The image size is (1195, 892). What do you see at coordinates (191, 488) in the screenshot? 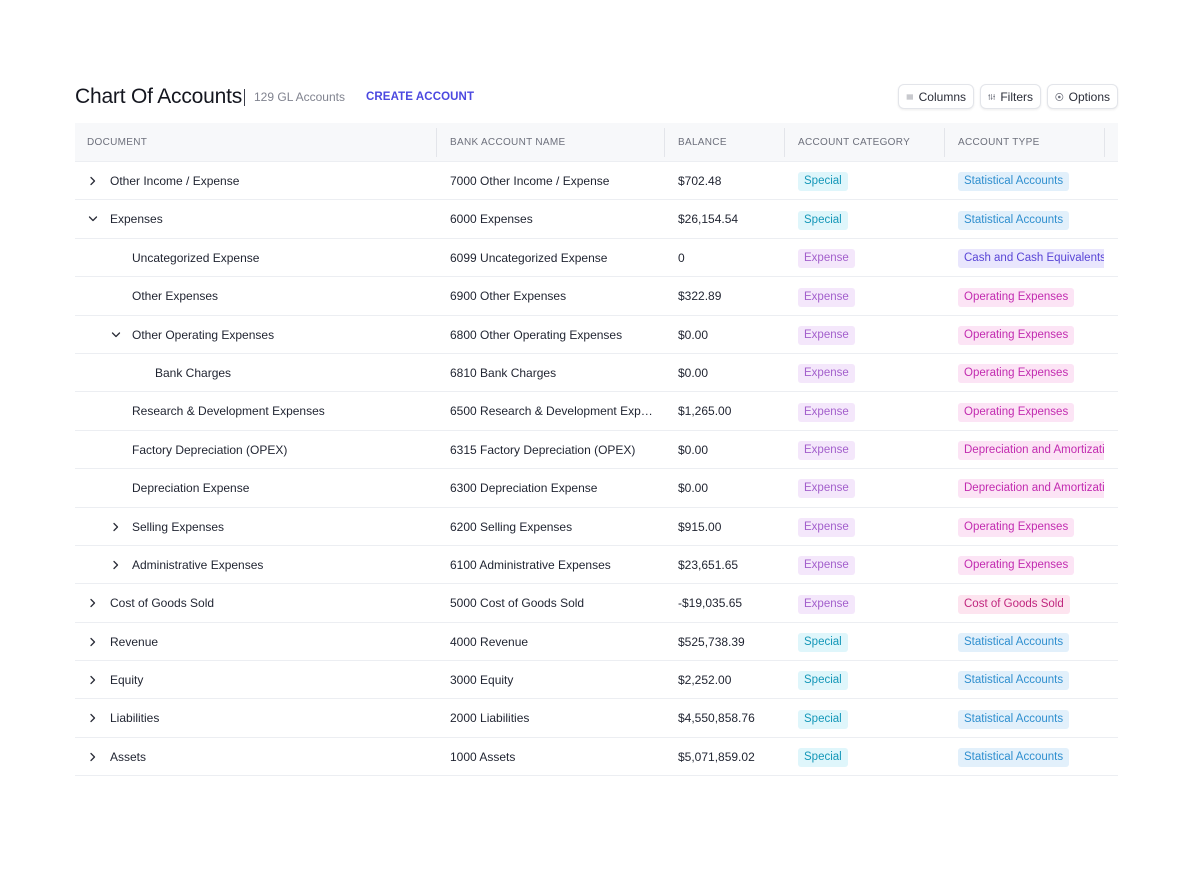
I see `document-name: Depreciation Expense` at bounding box center [191, 488].